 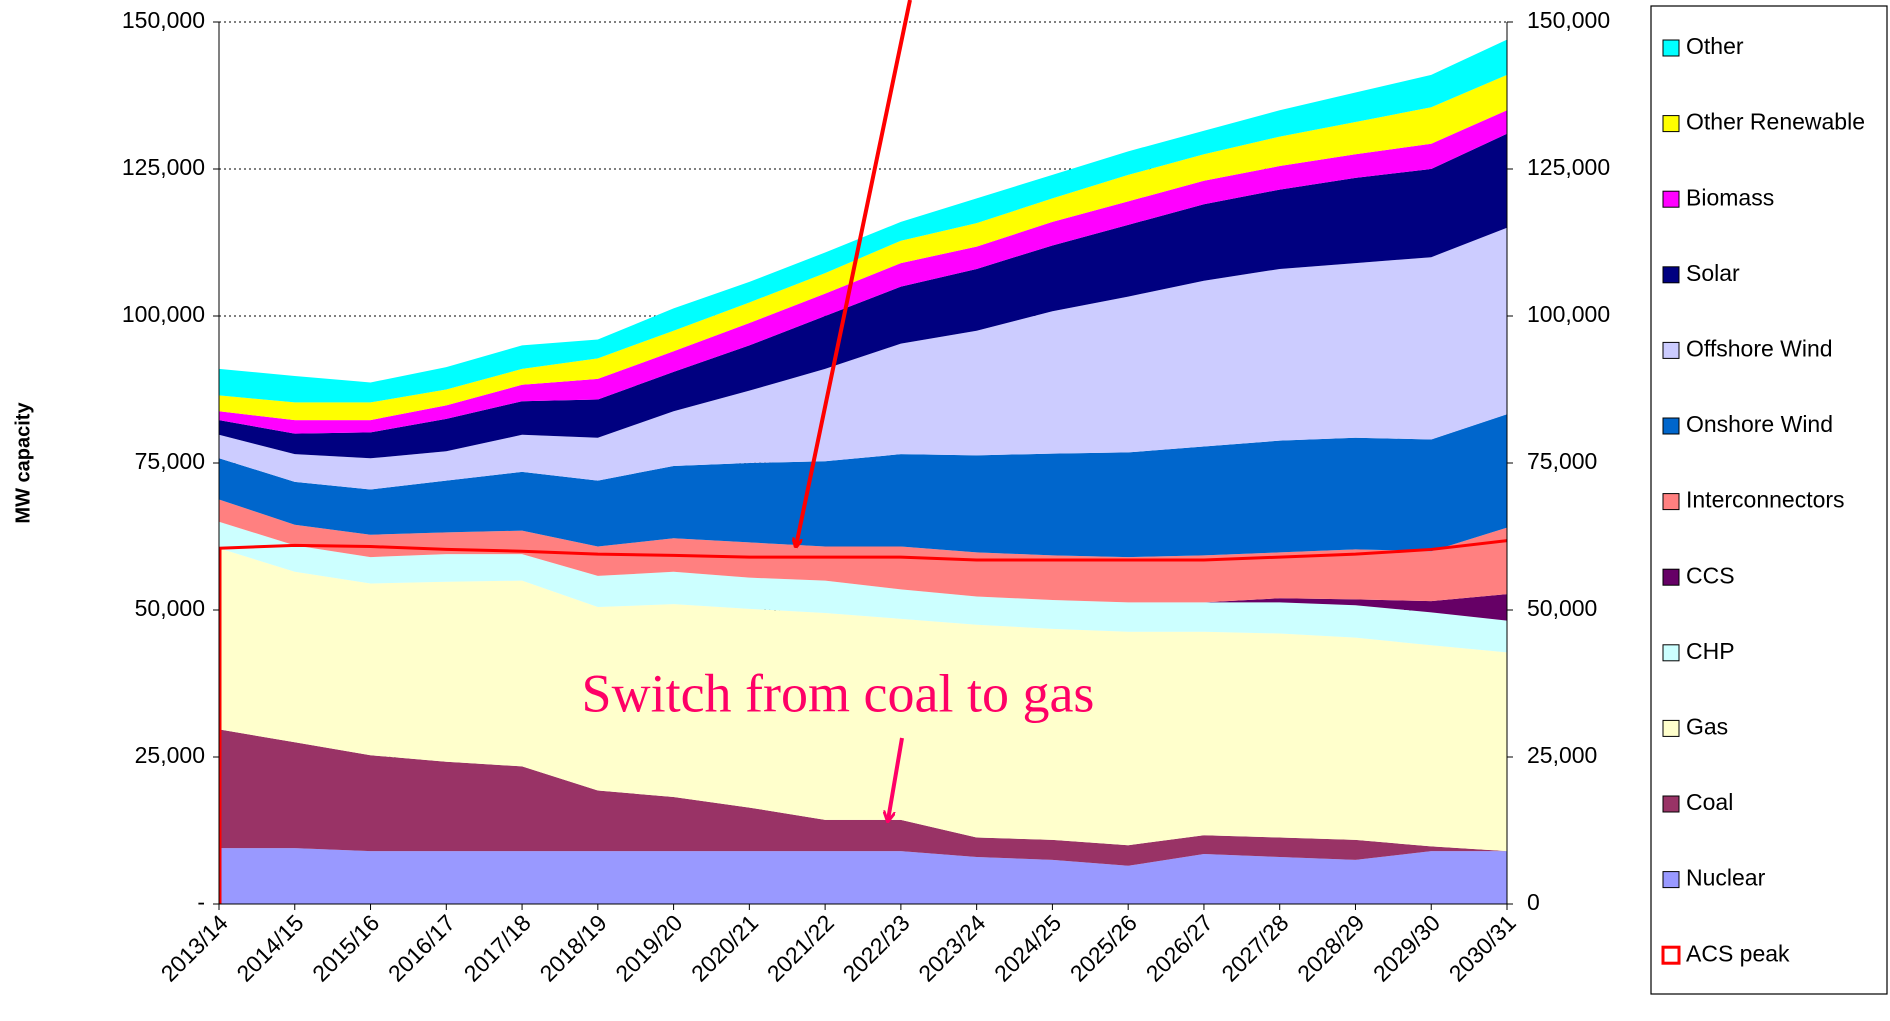 What do you see at coordinates (1710, 575) in the screenshot?
I see `legend-label: CCS` at bounding box center [1710, 575].